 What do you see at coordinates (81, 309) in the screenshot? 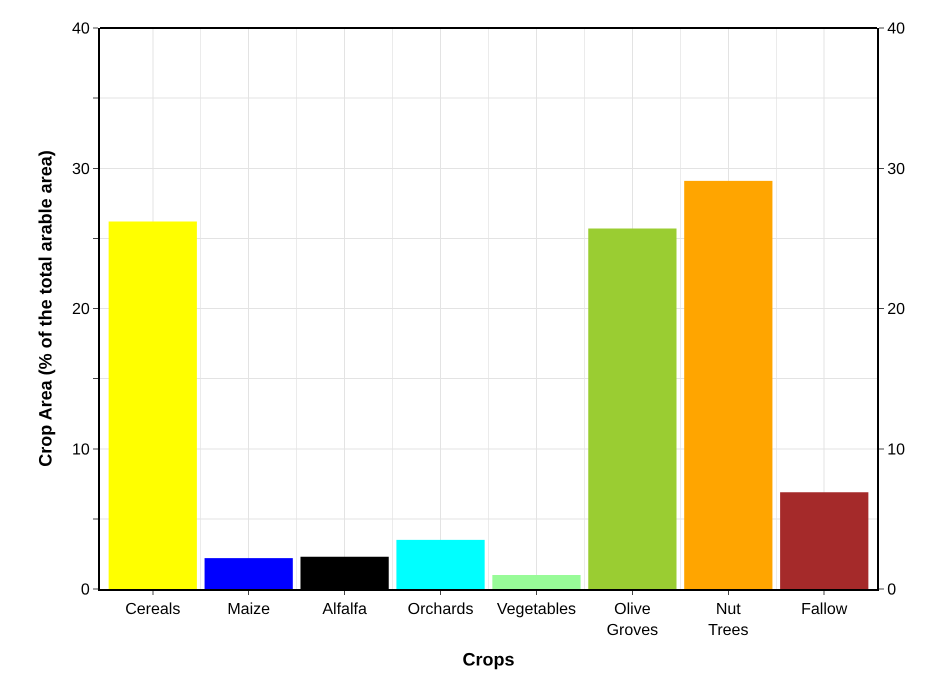
I see `y-tick-label: 20` at bounding box center [81, 309].